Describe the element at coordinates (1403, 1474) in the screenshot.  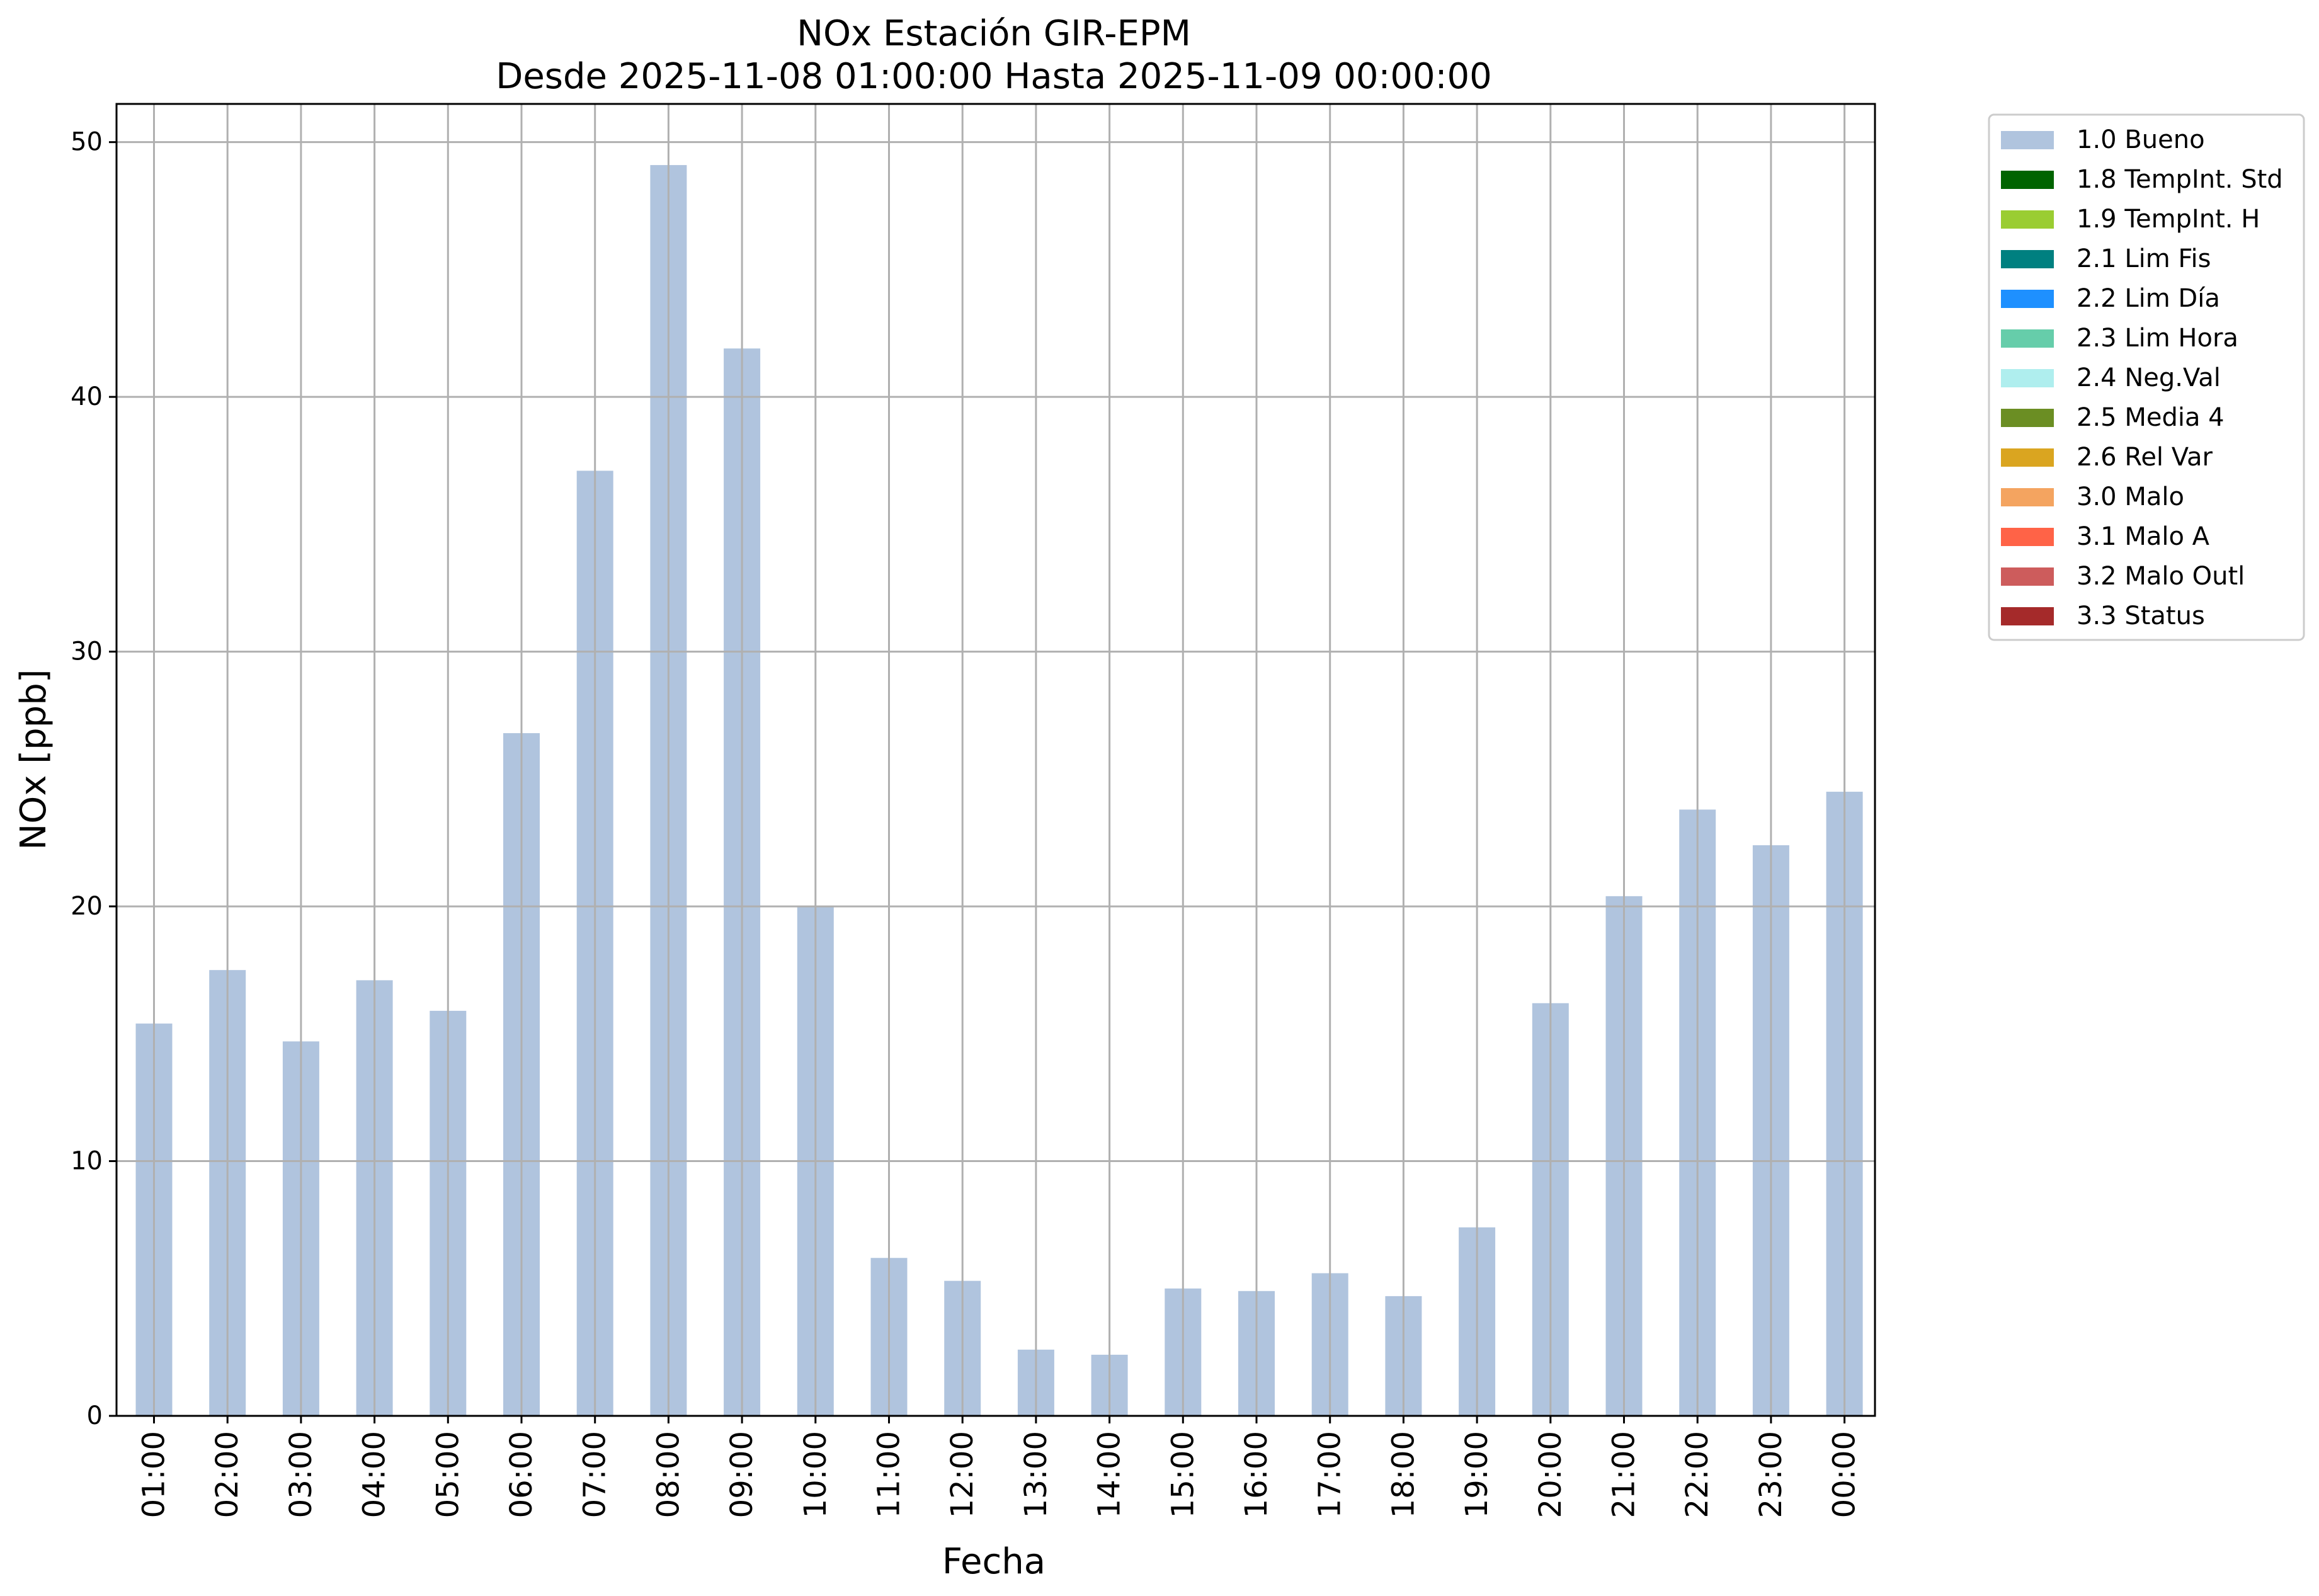
I see `x-tick-label: 18:00` at that location.